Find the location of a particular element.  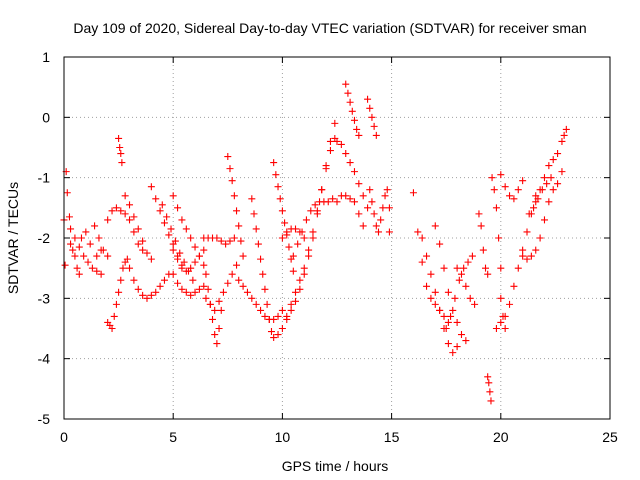

y-tick-label: -4 is located at coordinates (44, 359).